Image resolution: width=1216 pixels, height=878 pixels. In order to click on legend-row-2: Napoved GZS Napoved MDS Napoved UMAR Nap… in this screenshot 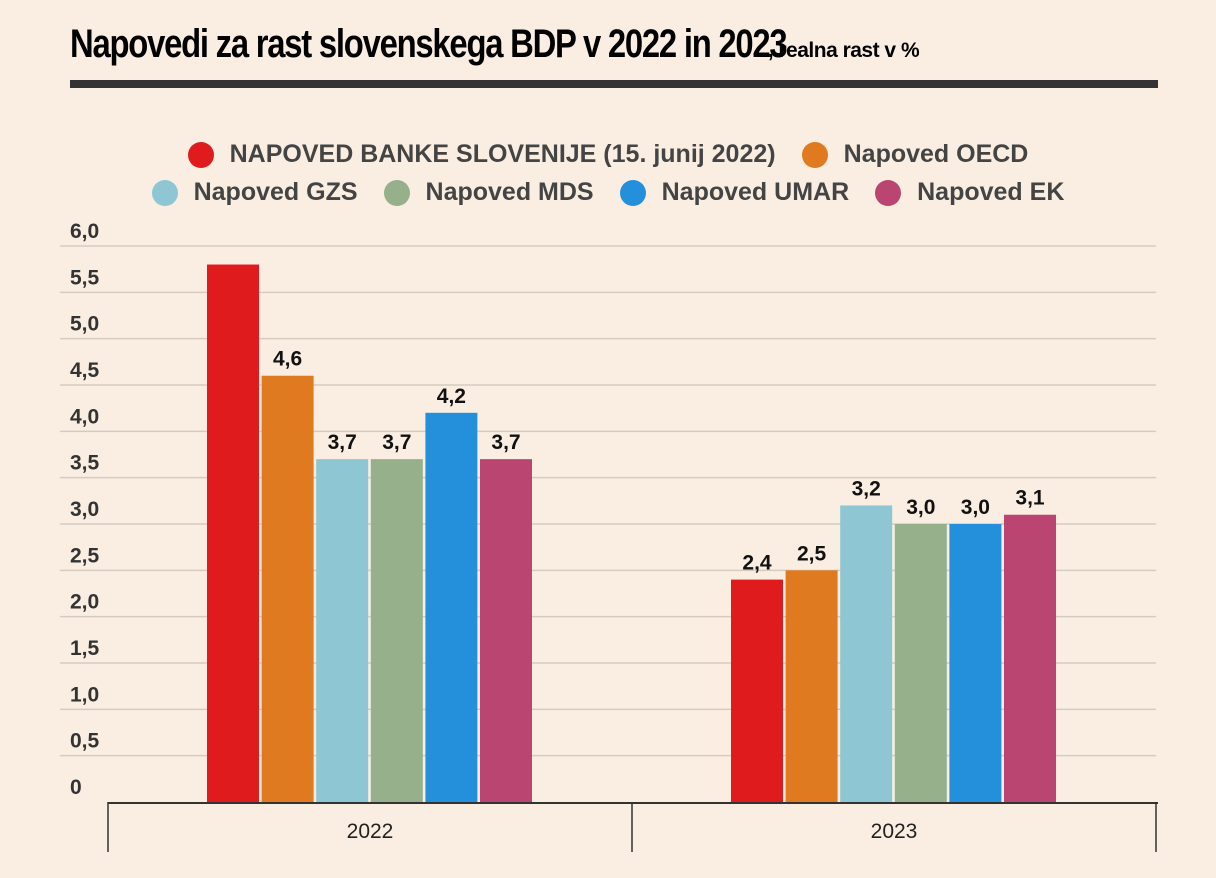, I will do `click(608, 192)`.